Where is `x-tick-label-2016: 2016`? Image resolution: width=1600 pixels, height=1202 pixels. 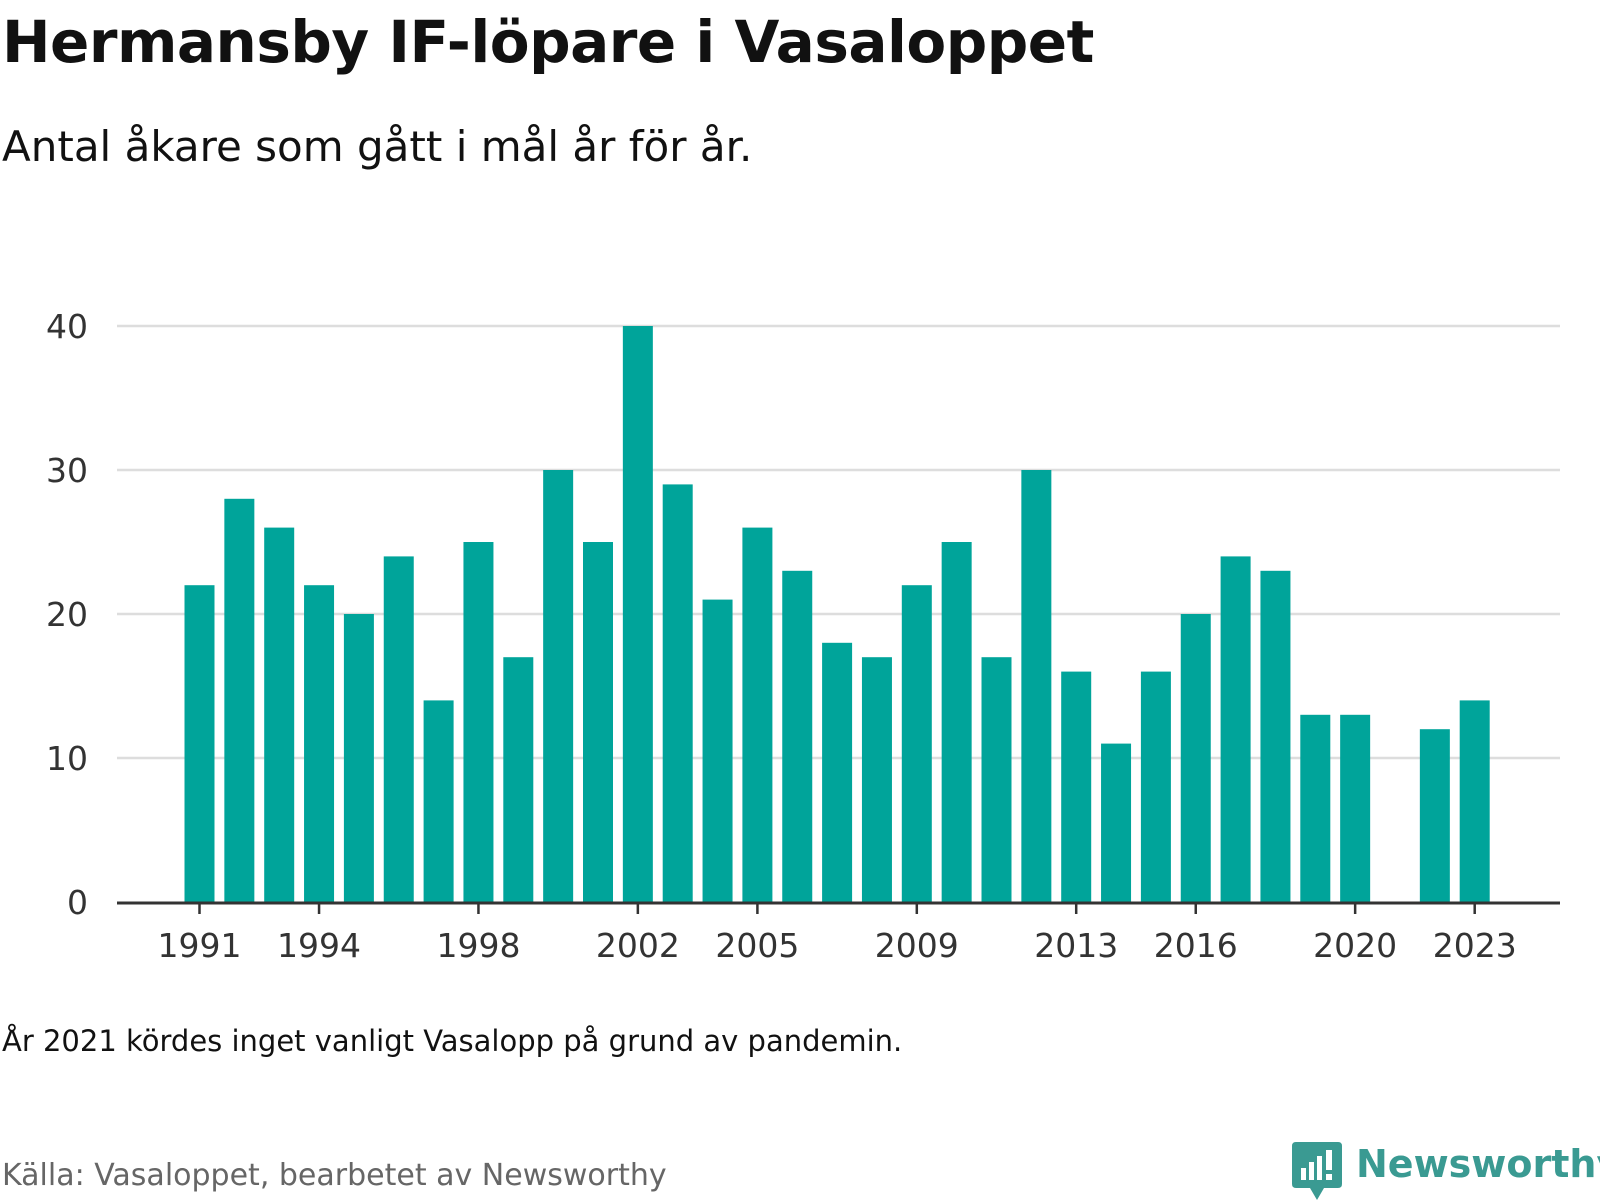 x-tick-label-2016: 2016 is located at coordinates (1196, 945).